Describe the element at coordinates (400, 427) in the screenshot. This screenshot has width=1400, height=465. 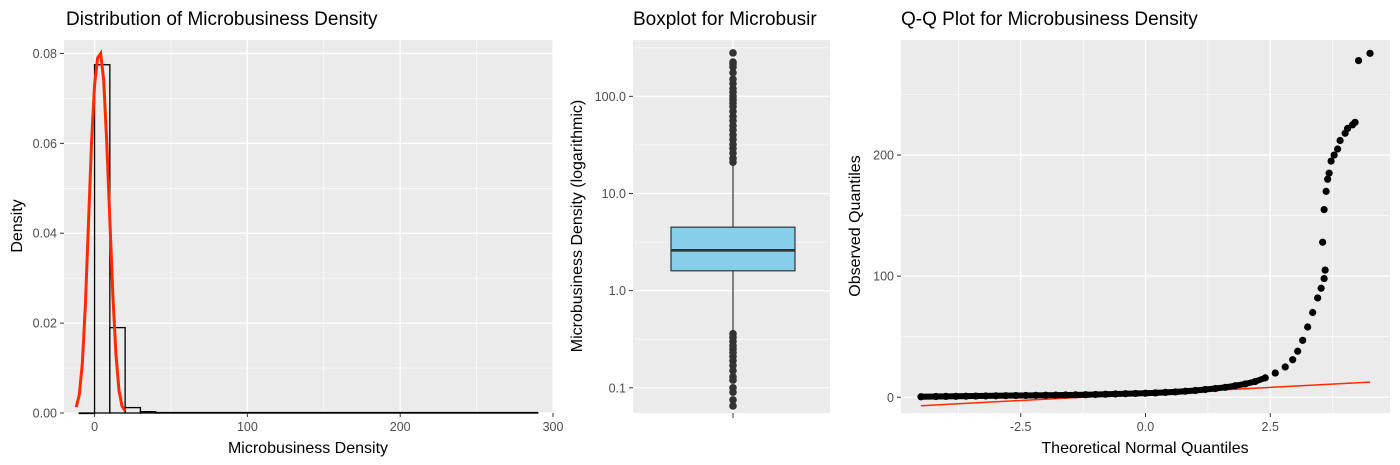
I see `histogram-x-tick-label-2: 200` at that location.